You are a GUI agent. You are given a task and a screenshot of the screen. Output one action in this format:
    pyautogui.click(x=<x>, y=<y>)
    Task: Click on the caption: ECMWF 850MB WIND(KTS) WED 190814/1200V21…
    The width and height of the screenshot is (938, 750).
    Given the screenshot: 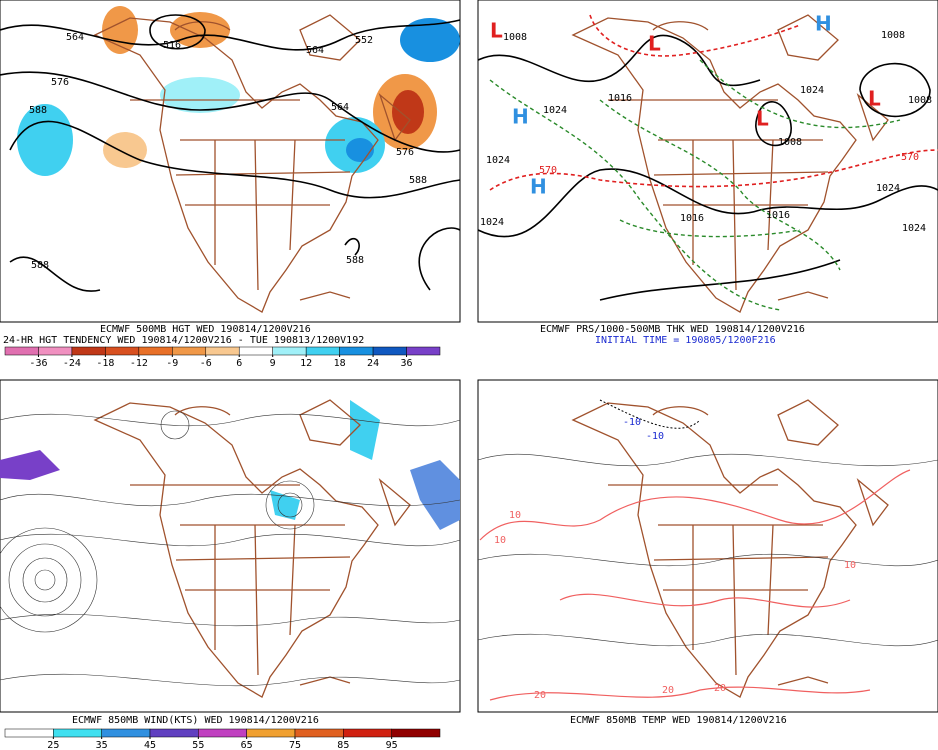 What is the action you would take?
    pyautogui.click(x=195, y=720)
    